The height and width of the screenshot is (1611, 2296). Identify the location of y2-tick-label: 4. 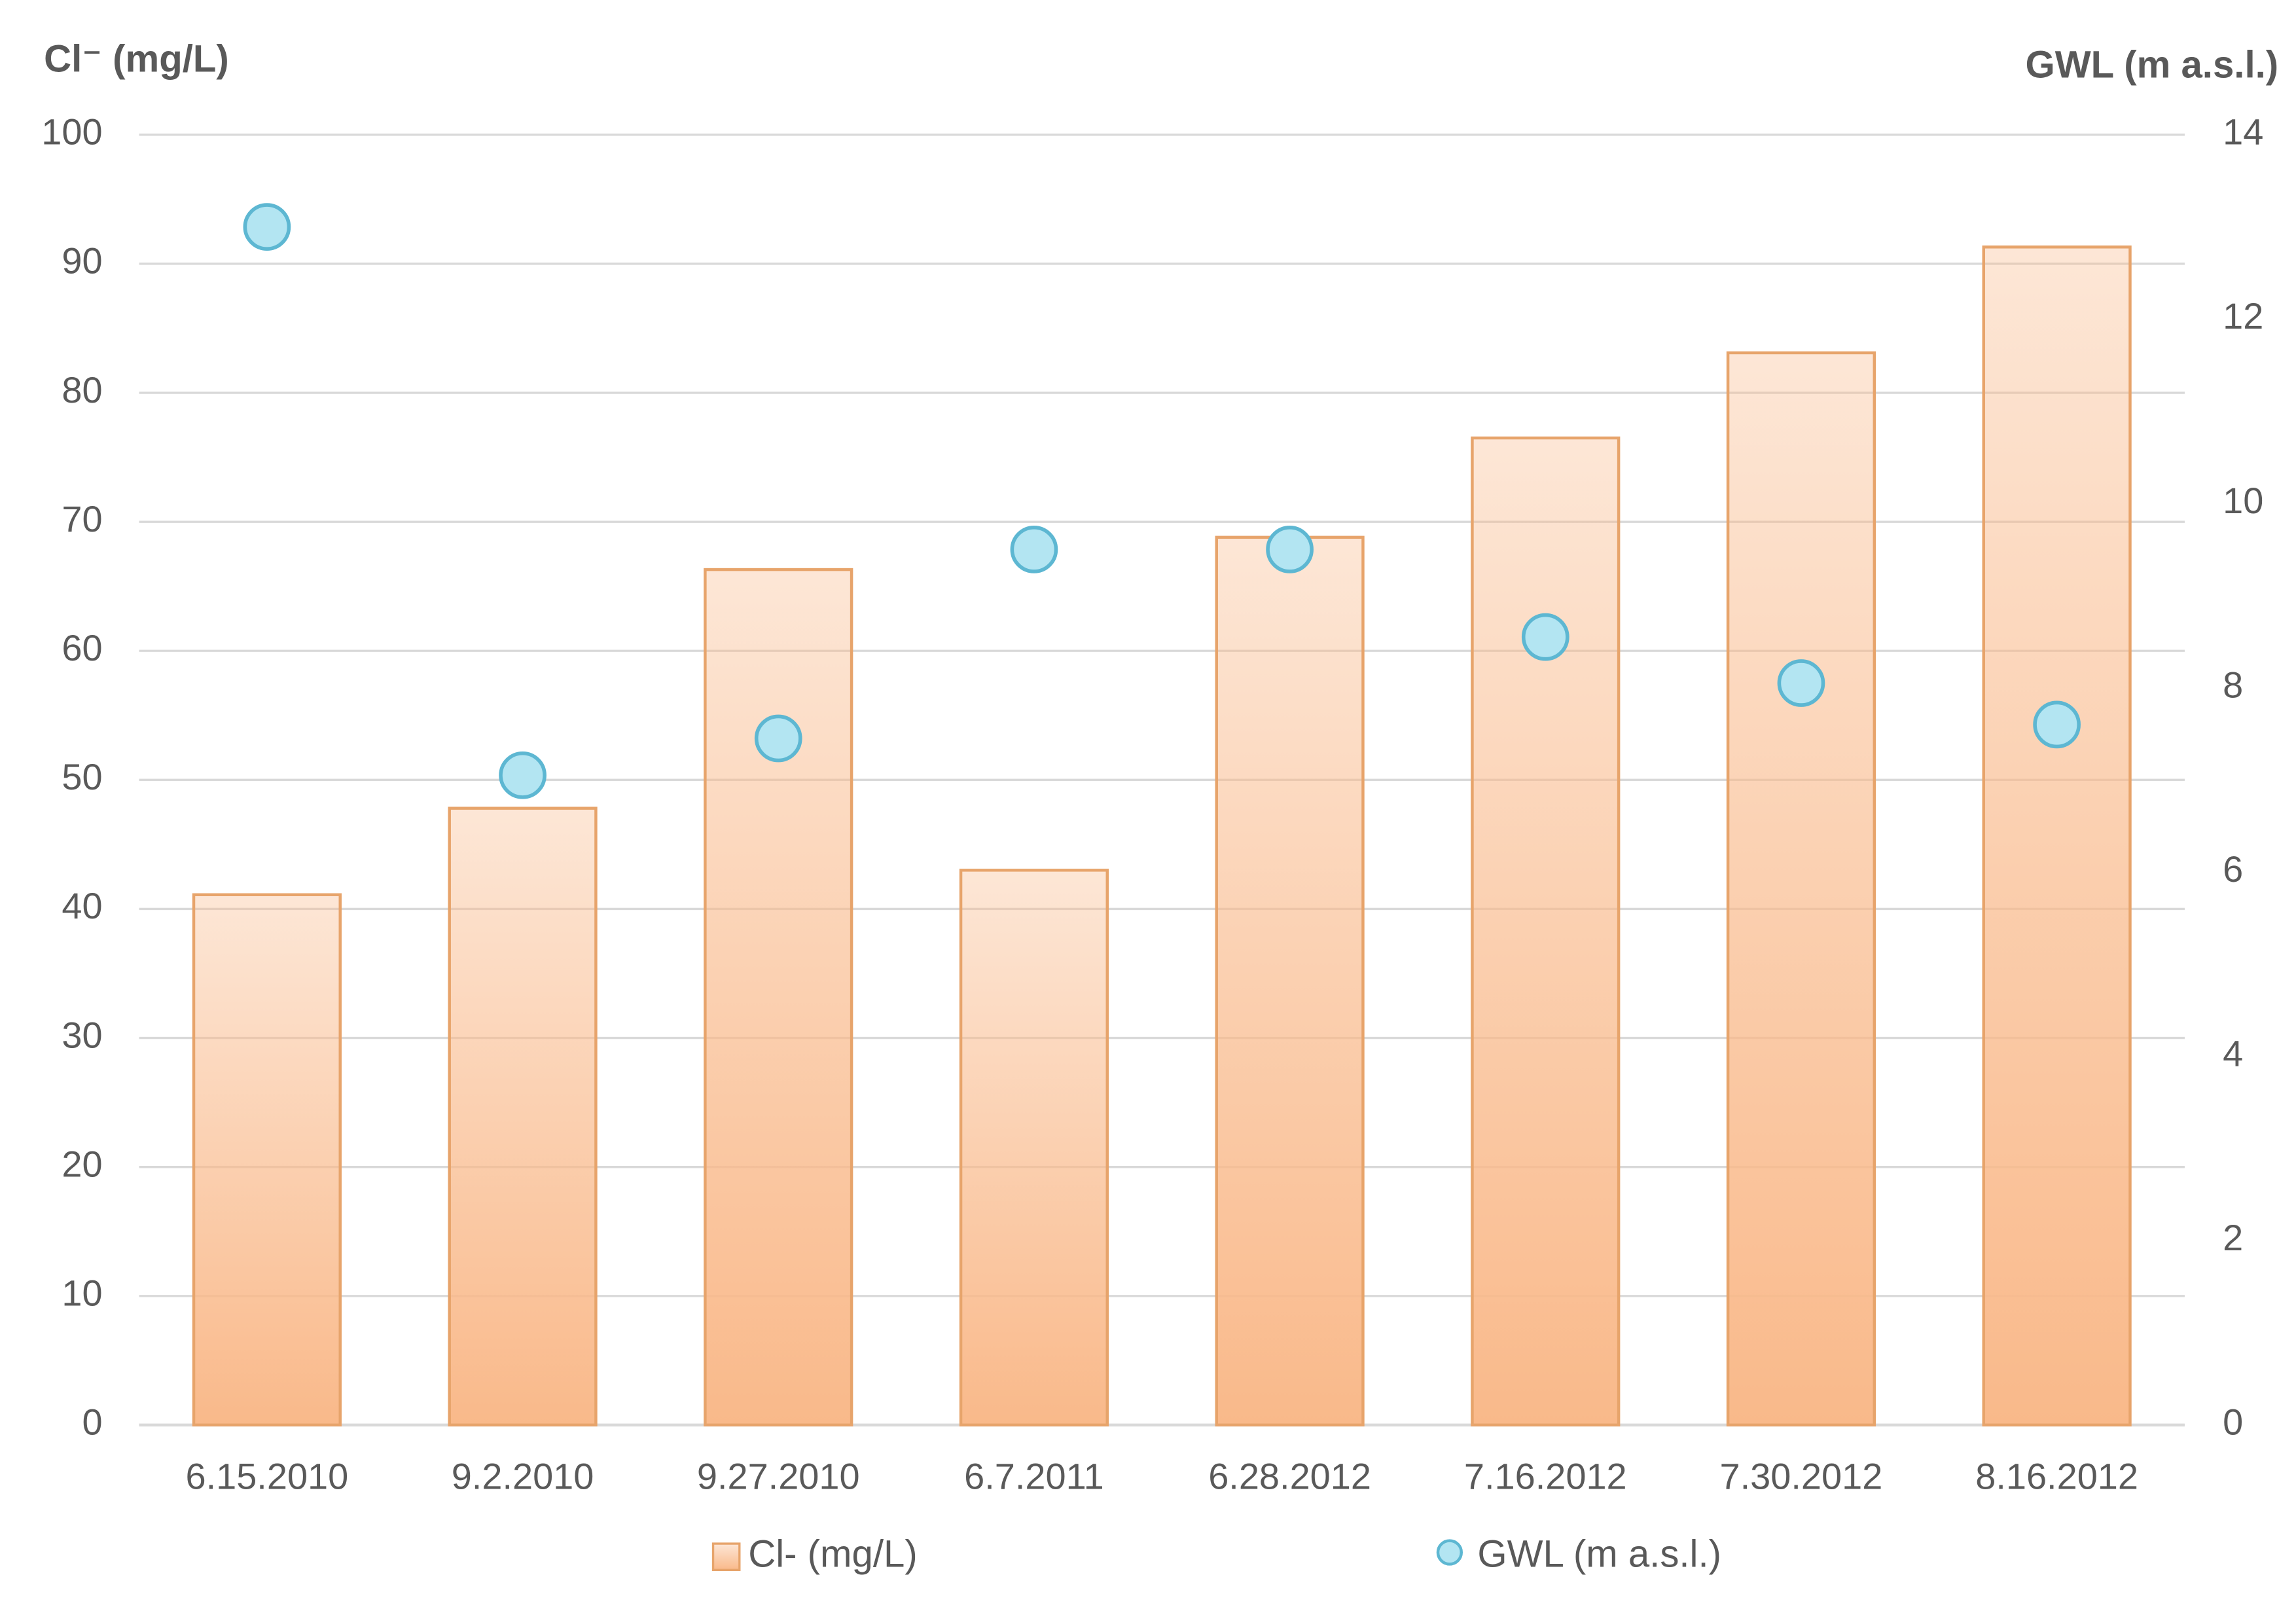
(2233, 1053).